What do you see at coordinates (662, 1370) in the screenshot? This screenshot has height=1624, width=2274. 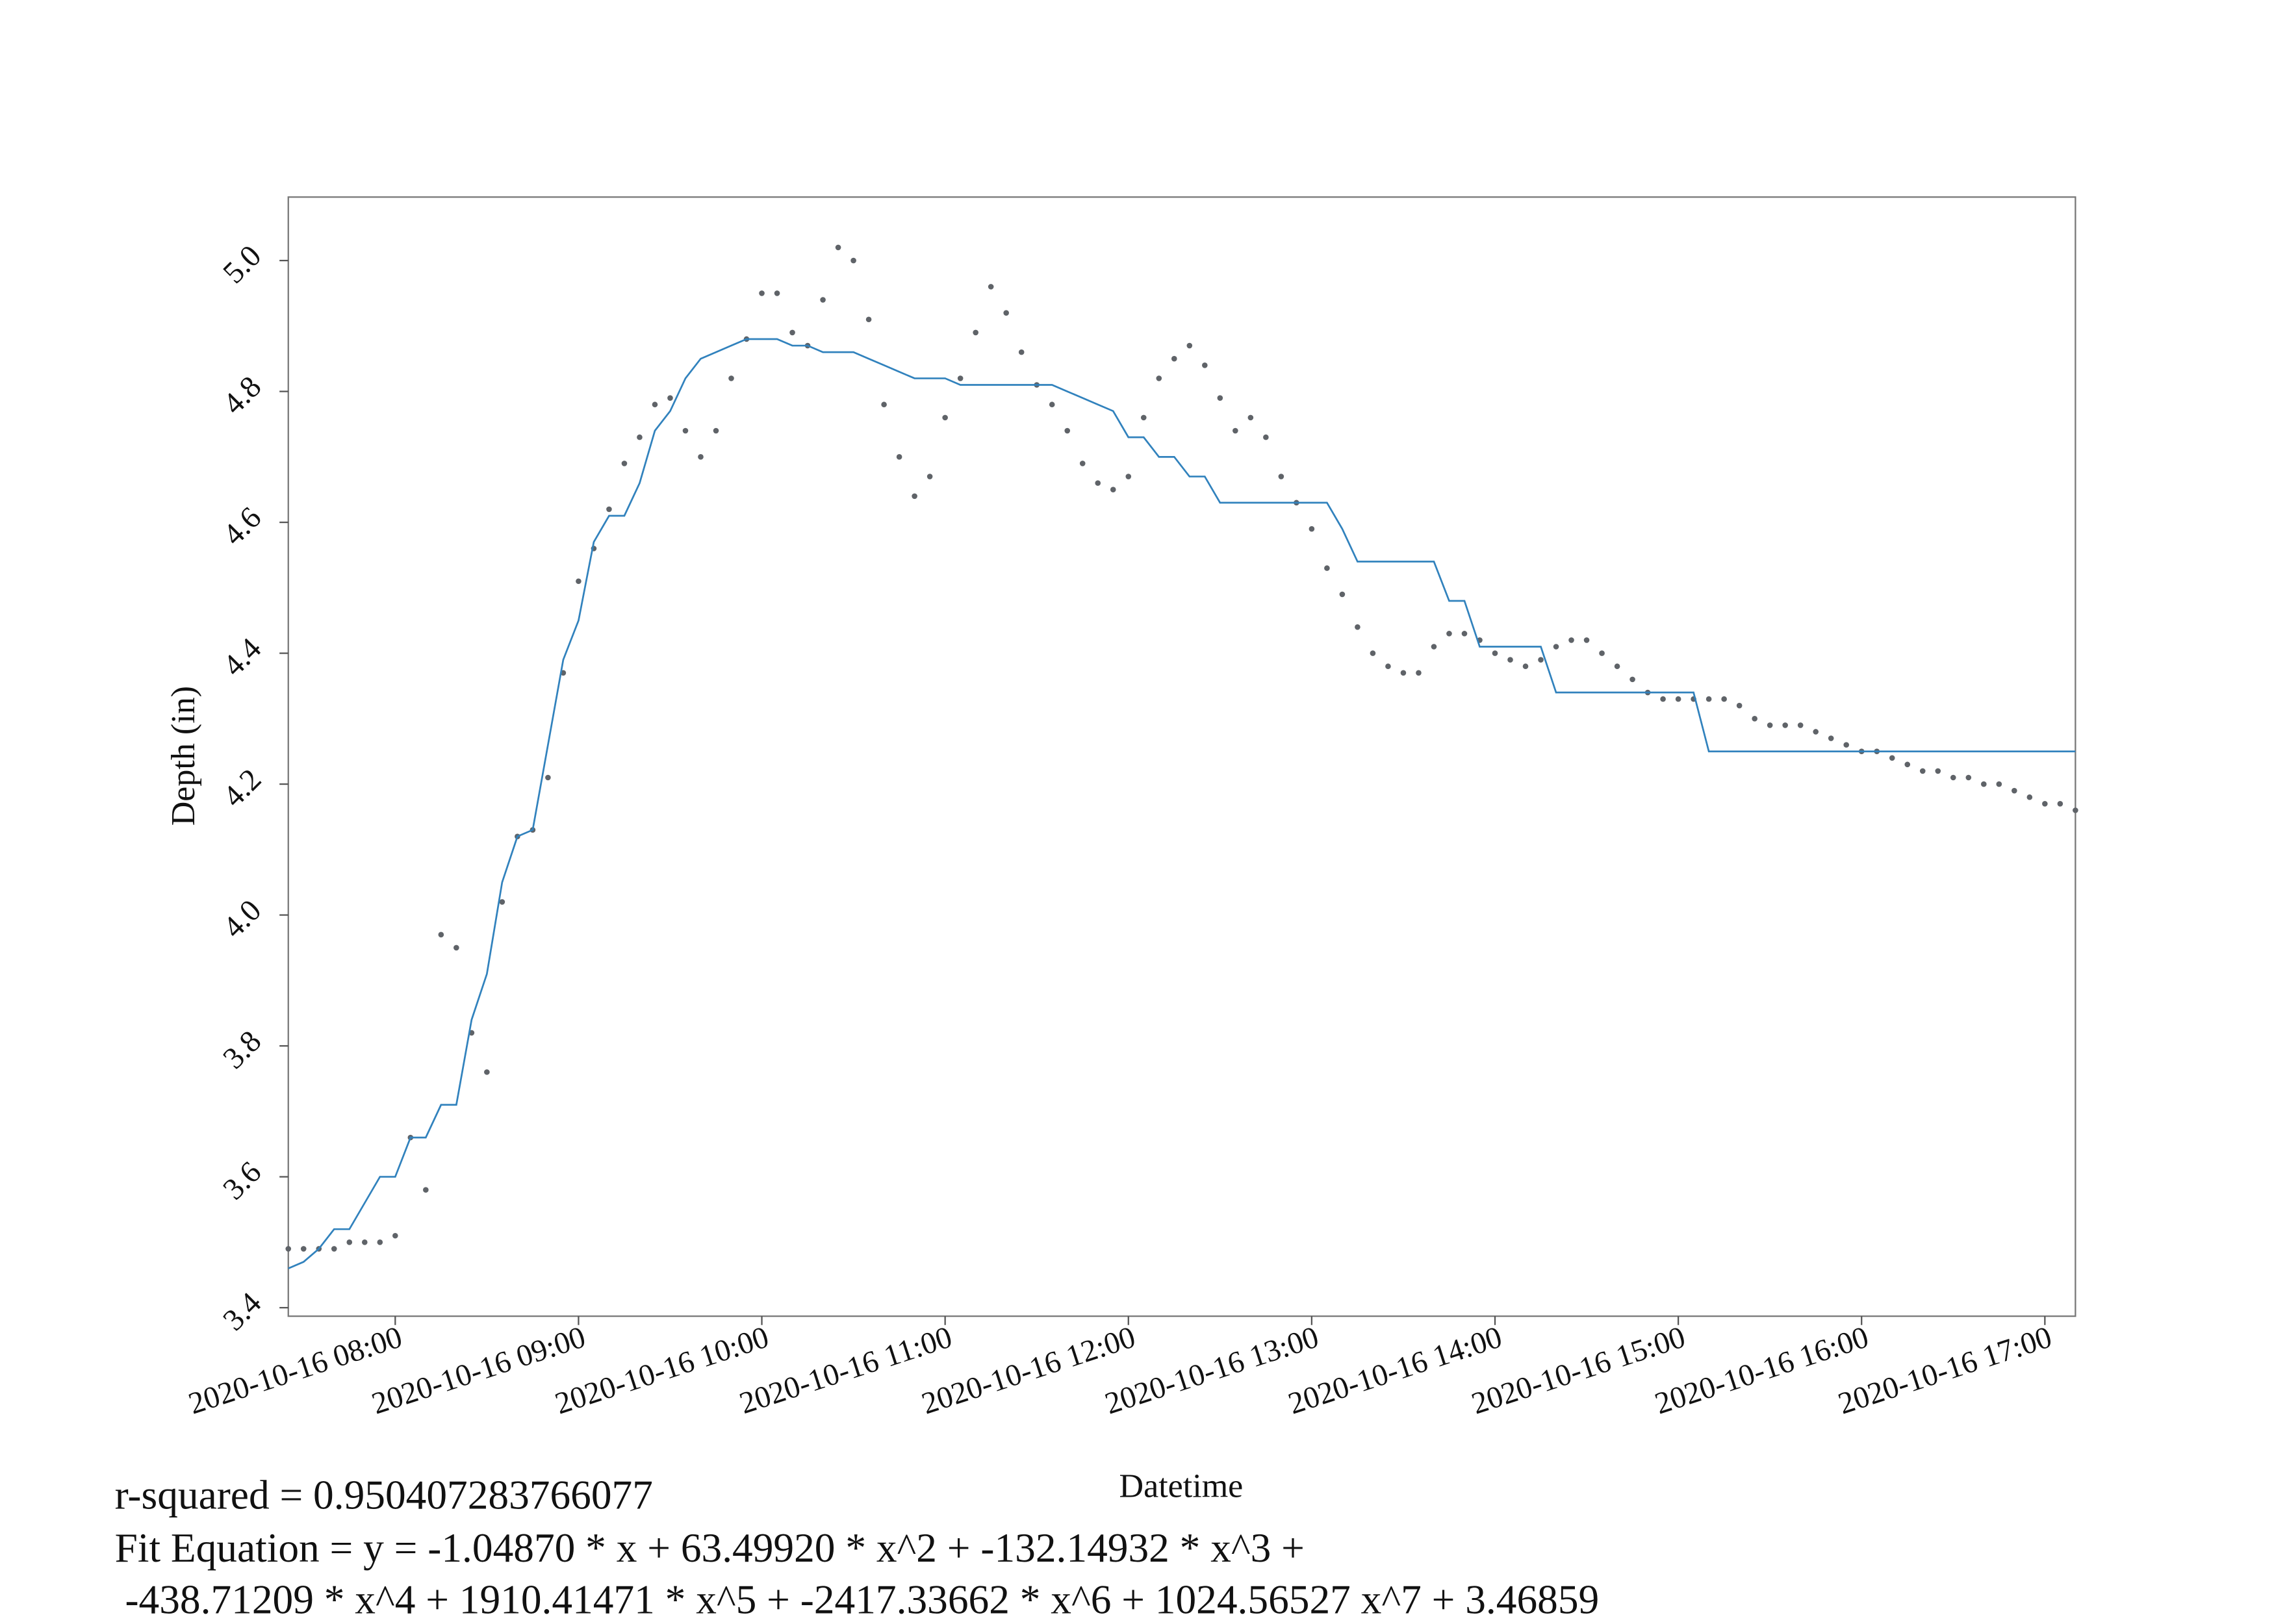 I see `x-tick-label: 2020-10-16 10:00` at bounding box center [662, 1370].